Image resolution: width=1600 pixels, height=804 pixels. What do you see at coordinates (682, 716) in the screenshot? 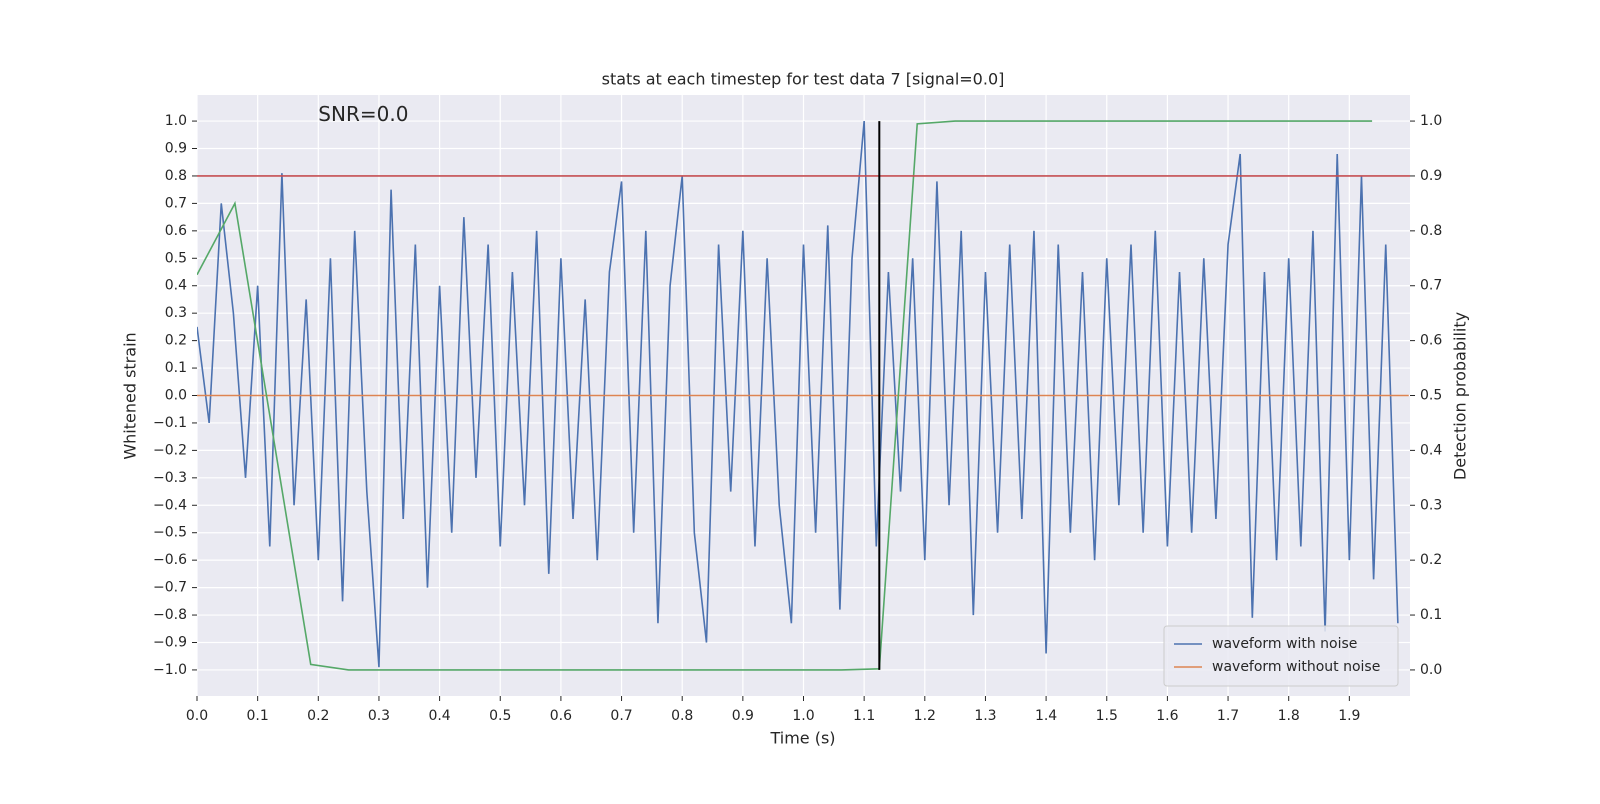
I see `x-tick-label: 0.8` at bounding box center [682, 716].